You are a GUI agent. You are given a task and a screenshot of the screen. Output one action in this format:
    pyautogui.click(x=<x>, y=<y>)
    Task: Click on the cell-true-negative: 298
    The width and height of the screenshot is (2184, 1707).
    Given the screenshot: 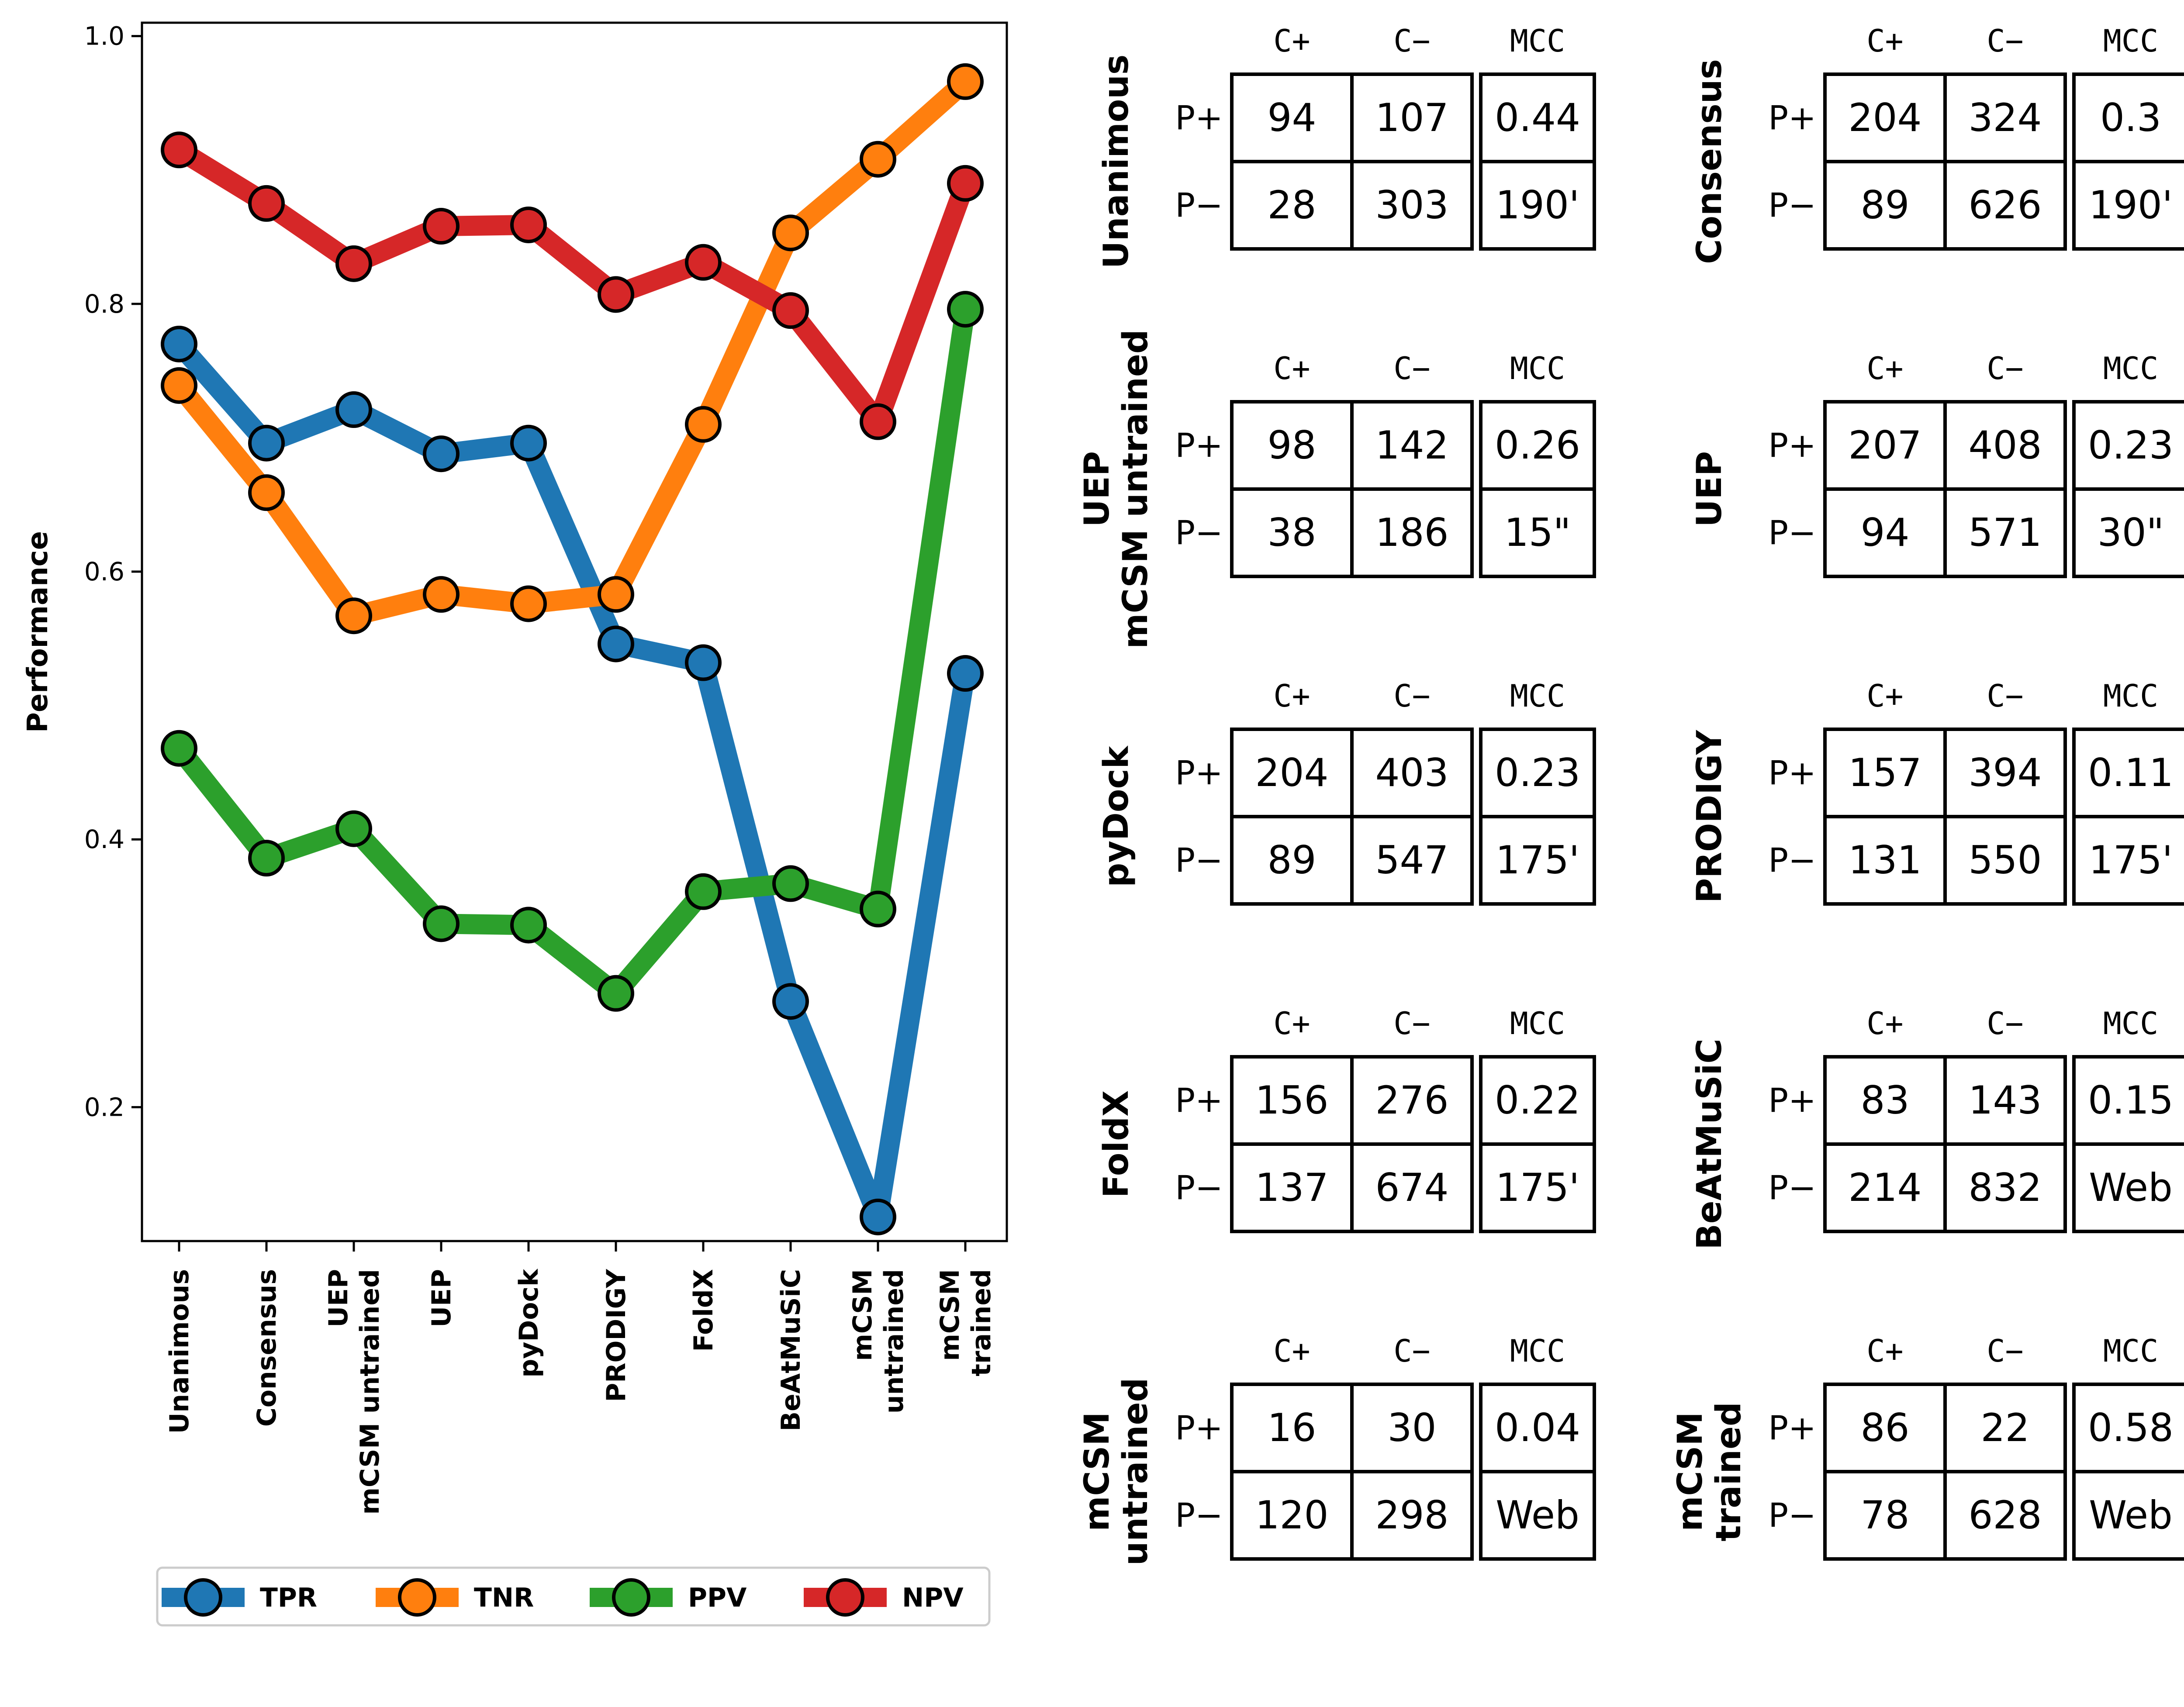 What is the action you would take?
    pyautogui.click(x=1412, y=1515)
    